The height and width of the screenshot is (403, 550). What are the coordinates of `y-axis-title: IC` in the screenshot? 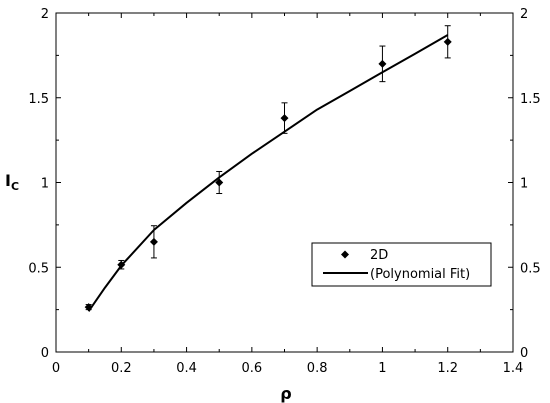 It's located at (12, 182).